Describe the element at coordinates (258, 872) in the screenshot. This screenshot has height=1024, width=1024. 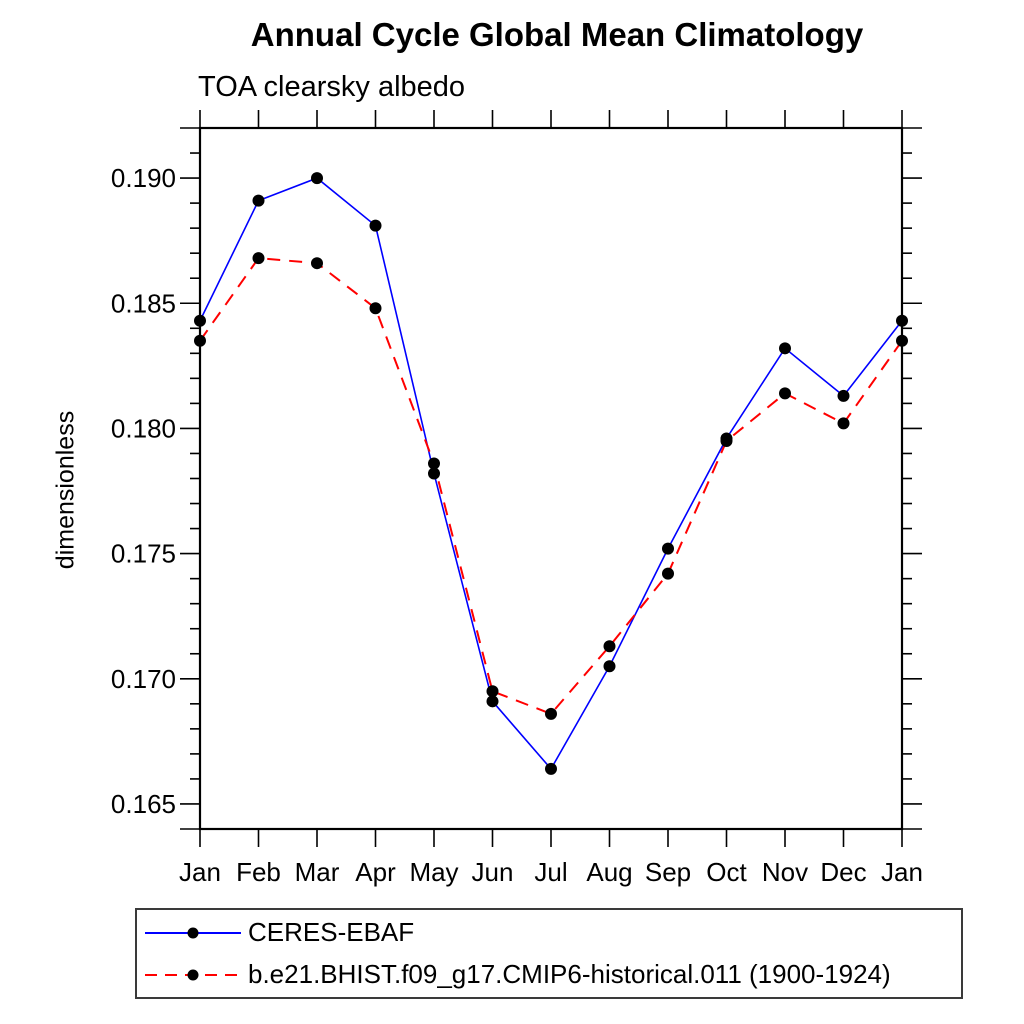
I see `x-tick-label: Feb` at that location.